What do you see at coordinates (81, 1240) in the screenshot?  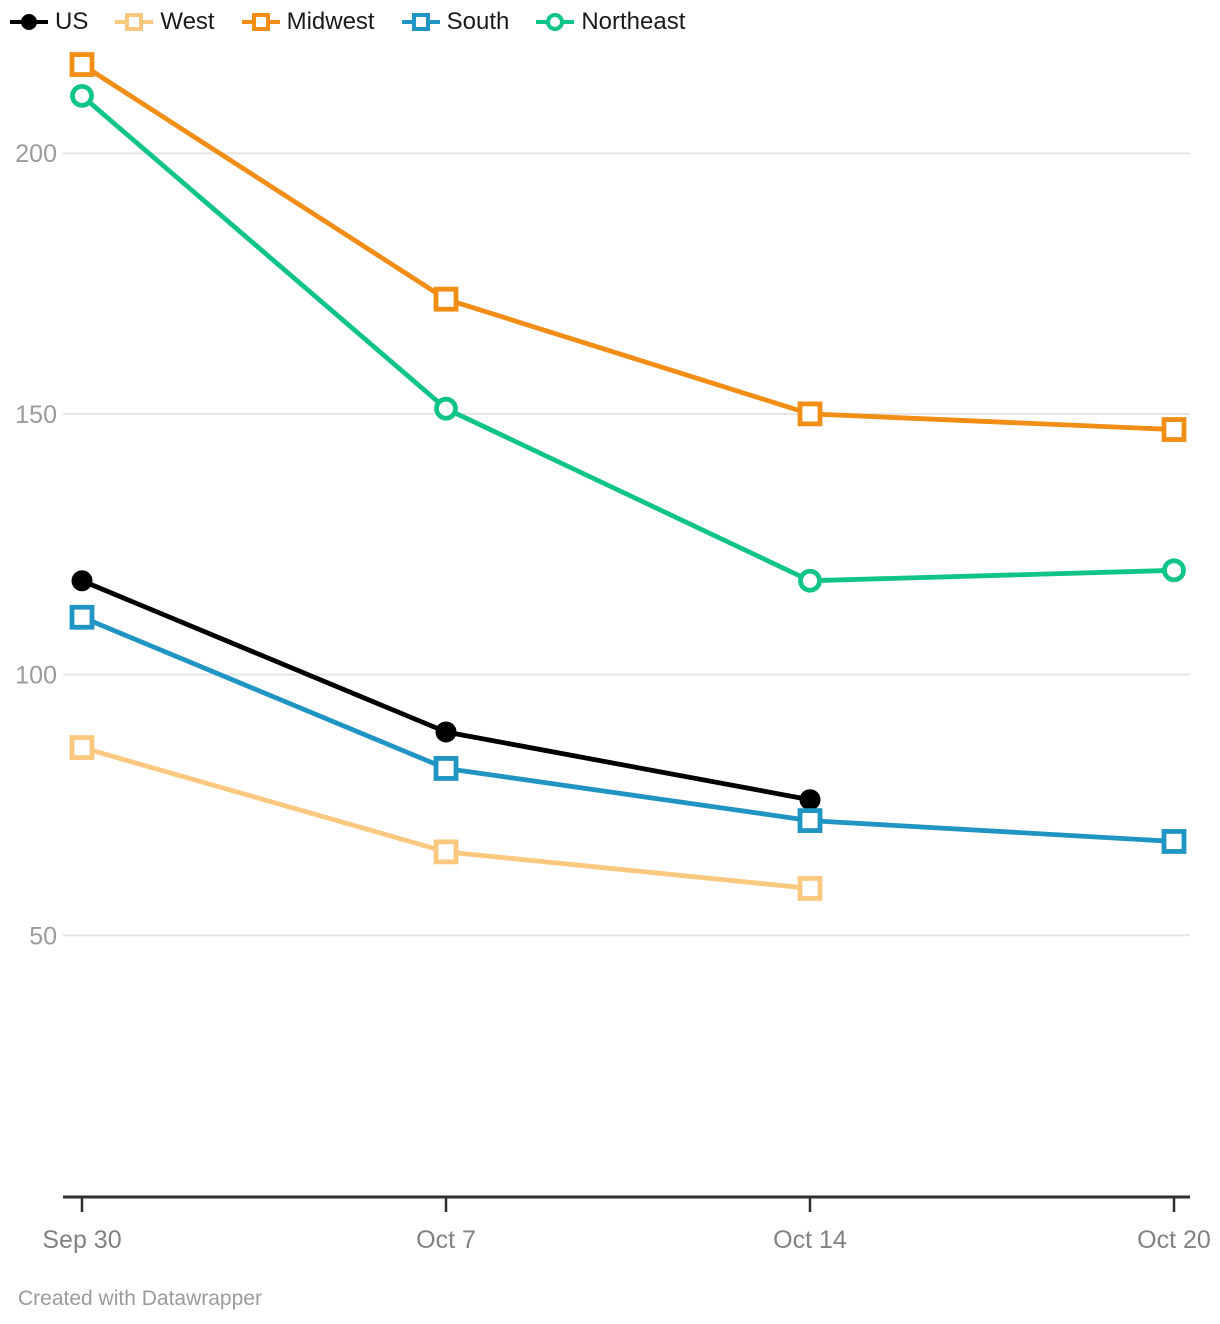 I see `x-tick-label-Sep-30: Sep 30` at bounding box center [81, 1240].